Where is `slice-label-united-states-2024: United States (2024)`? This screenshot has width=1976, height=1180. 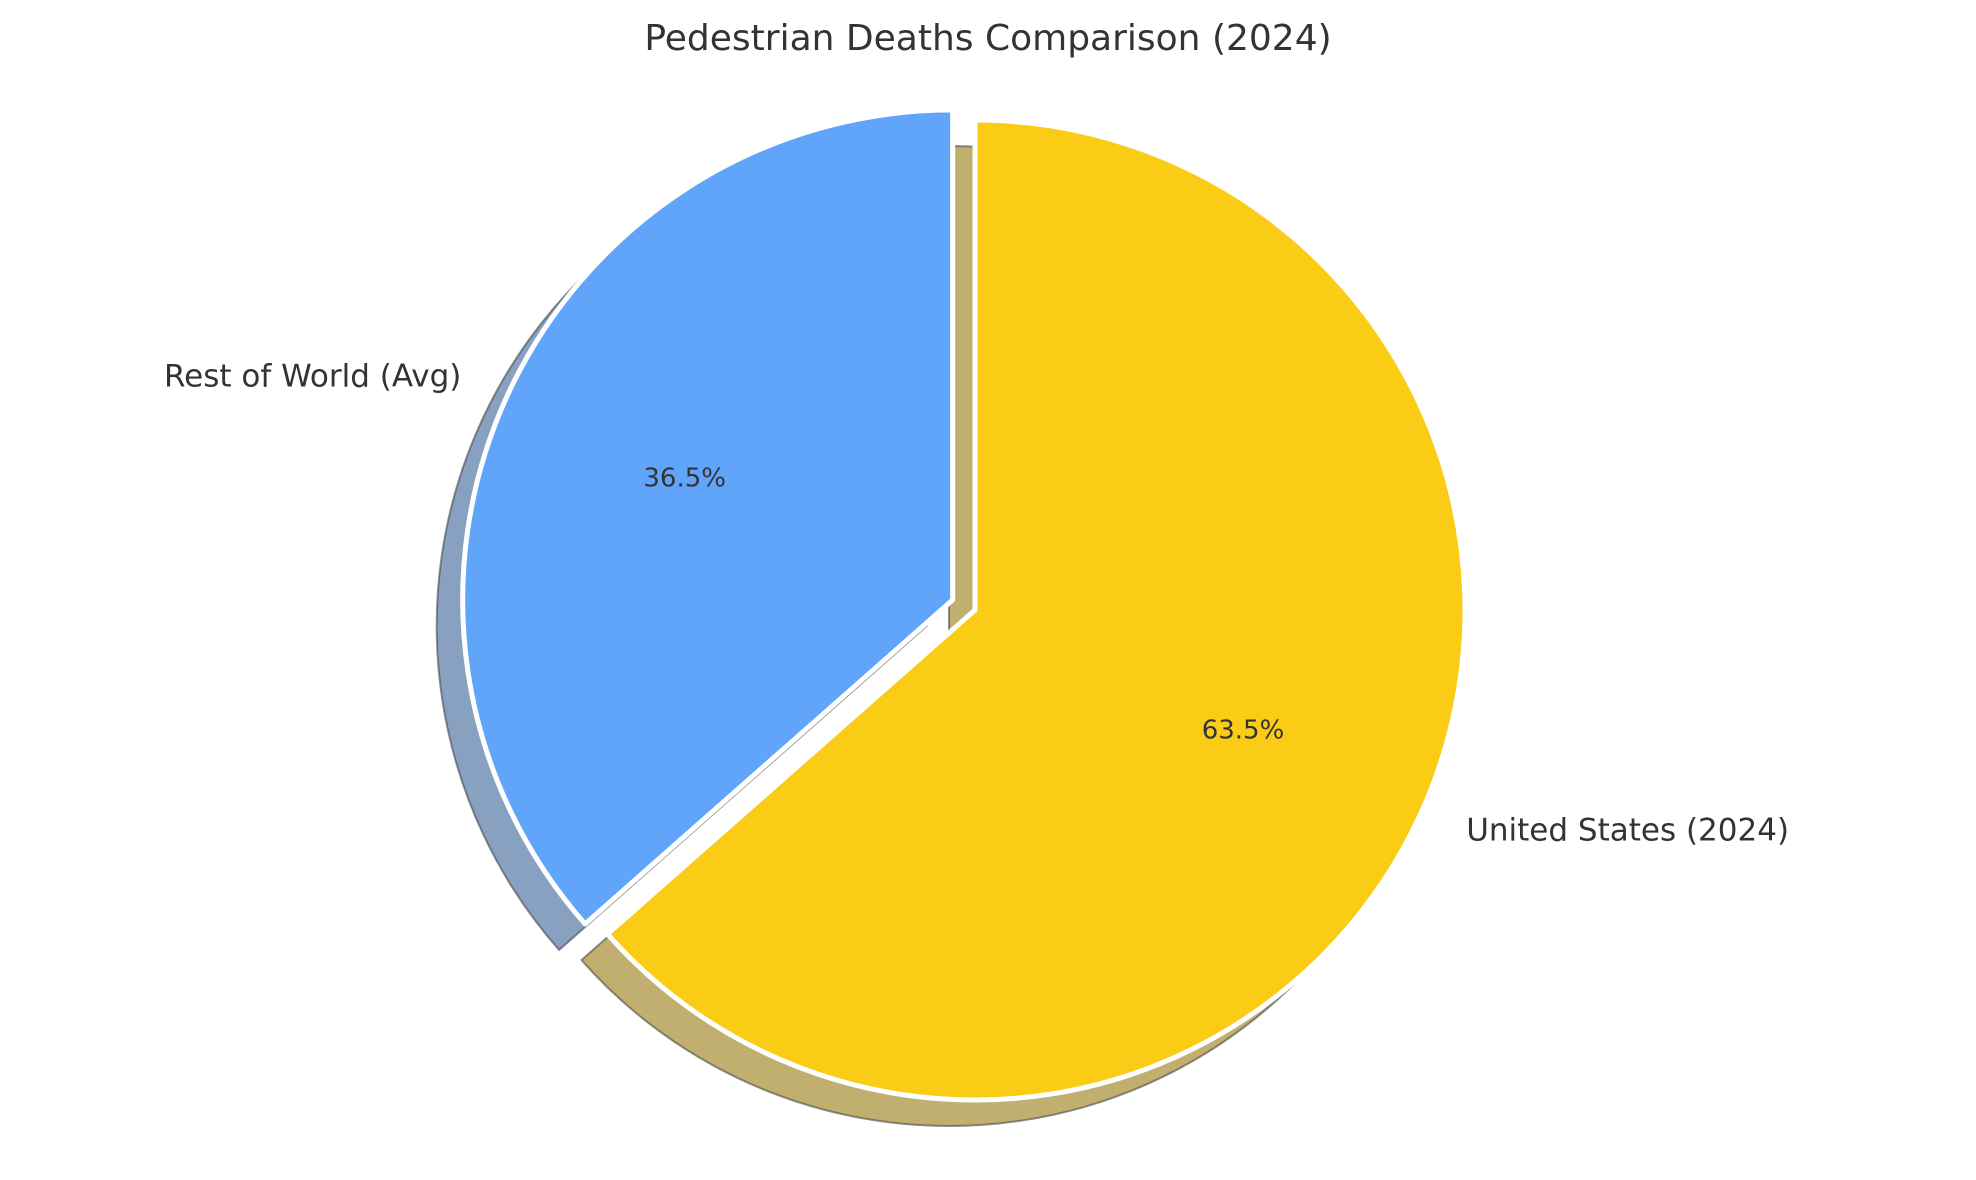
slice-label-united-states-2024: United States (2024) is located at coordinates (1627, 830).